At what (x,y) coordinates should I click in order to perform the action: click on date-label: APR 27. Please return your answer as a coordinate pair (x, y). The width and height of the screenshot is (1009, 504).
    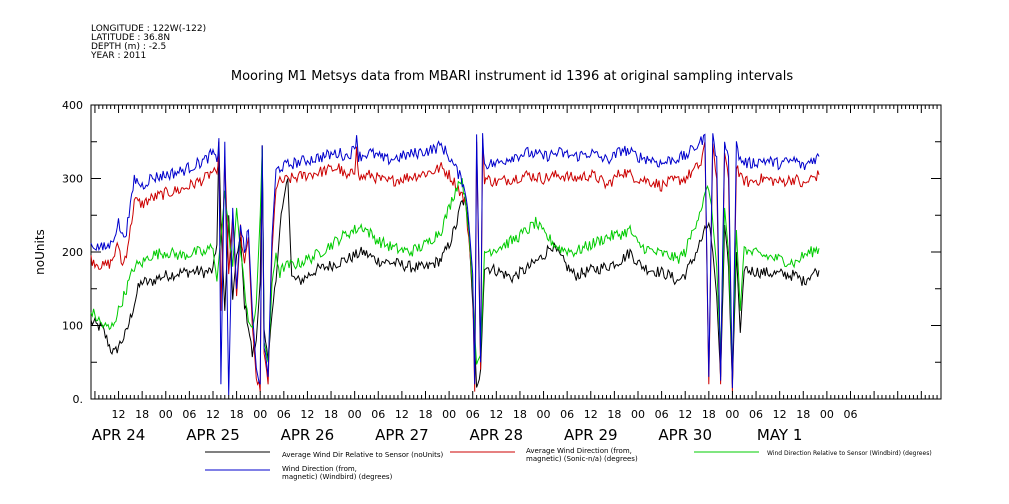
    Looking at the image, I should click on (402, 435).